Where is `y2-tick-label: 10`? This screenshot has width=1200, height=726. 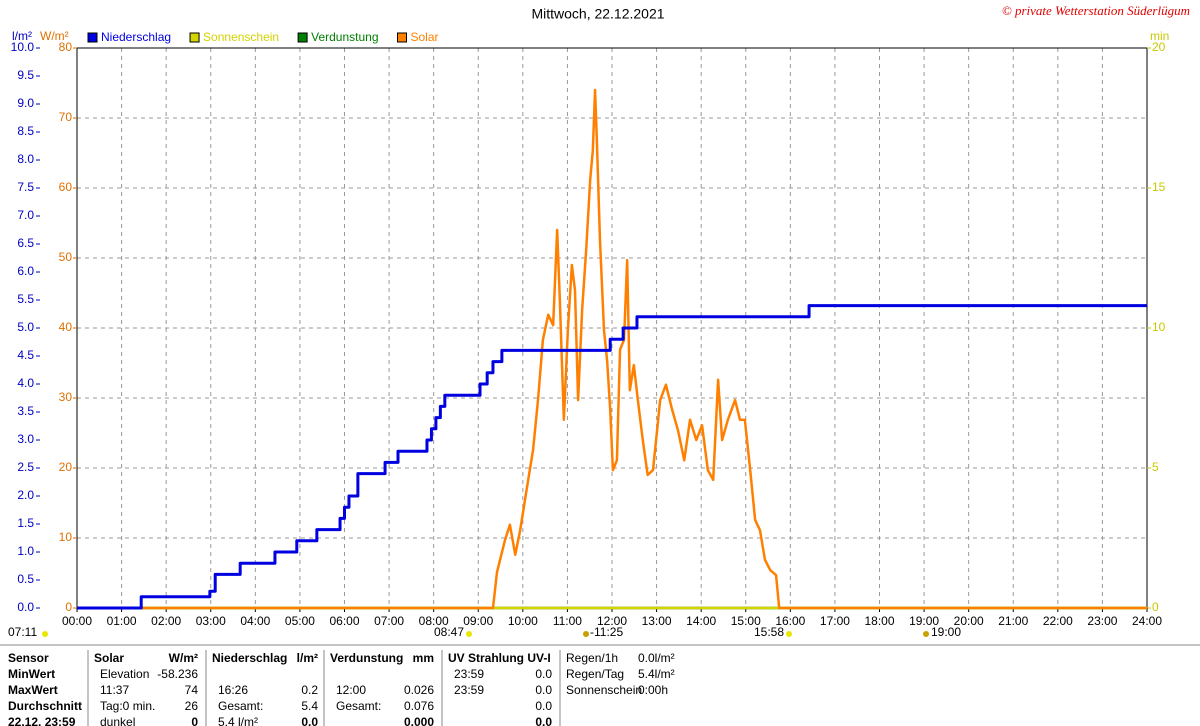
y2-tick-label: 10 is located at coordinates (66, 537).